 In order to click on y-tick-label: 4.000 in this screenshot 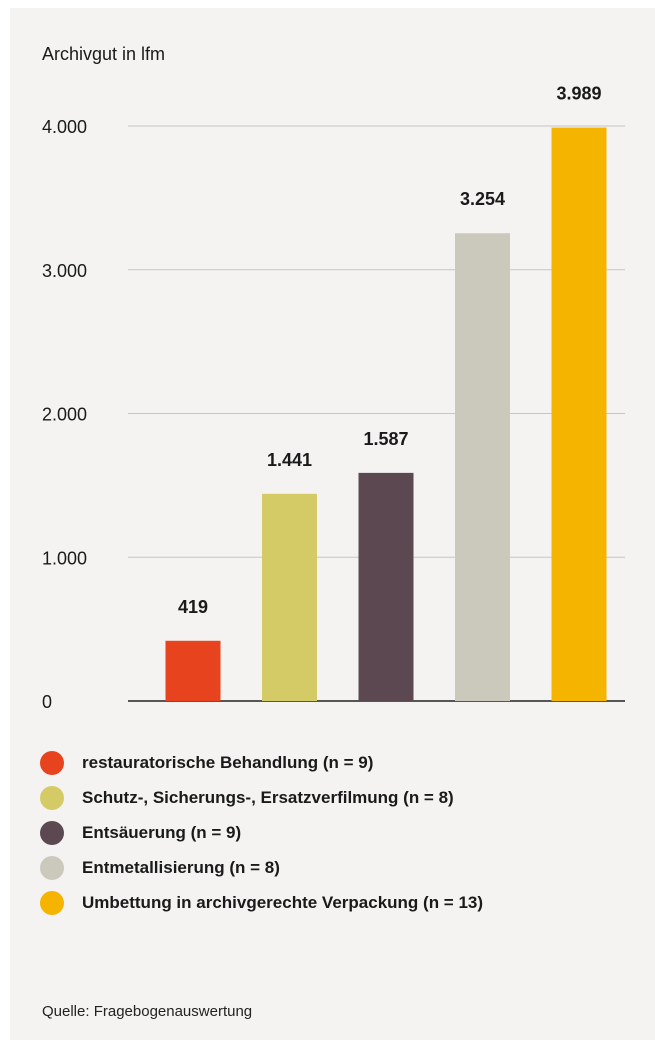, I will do `click(64, 127)`.